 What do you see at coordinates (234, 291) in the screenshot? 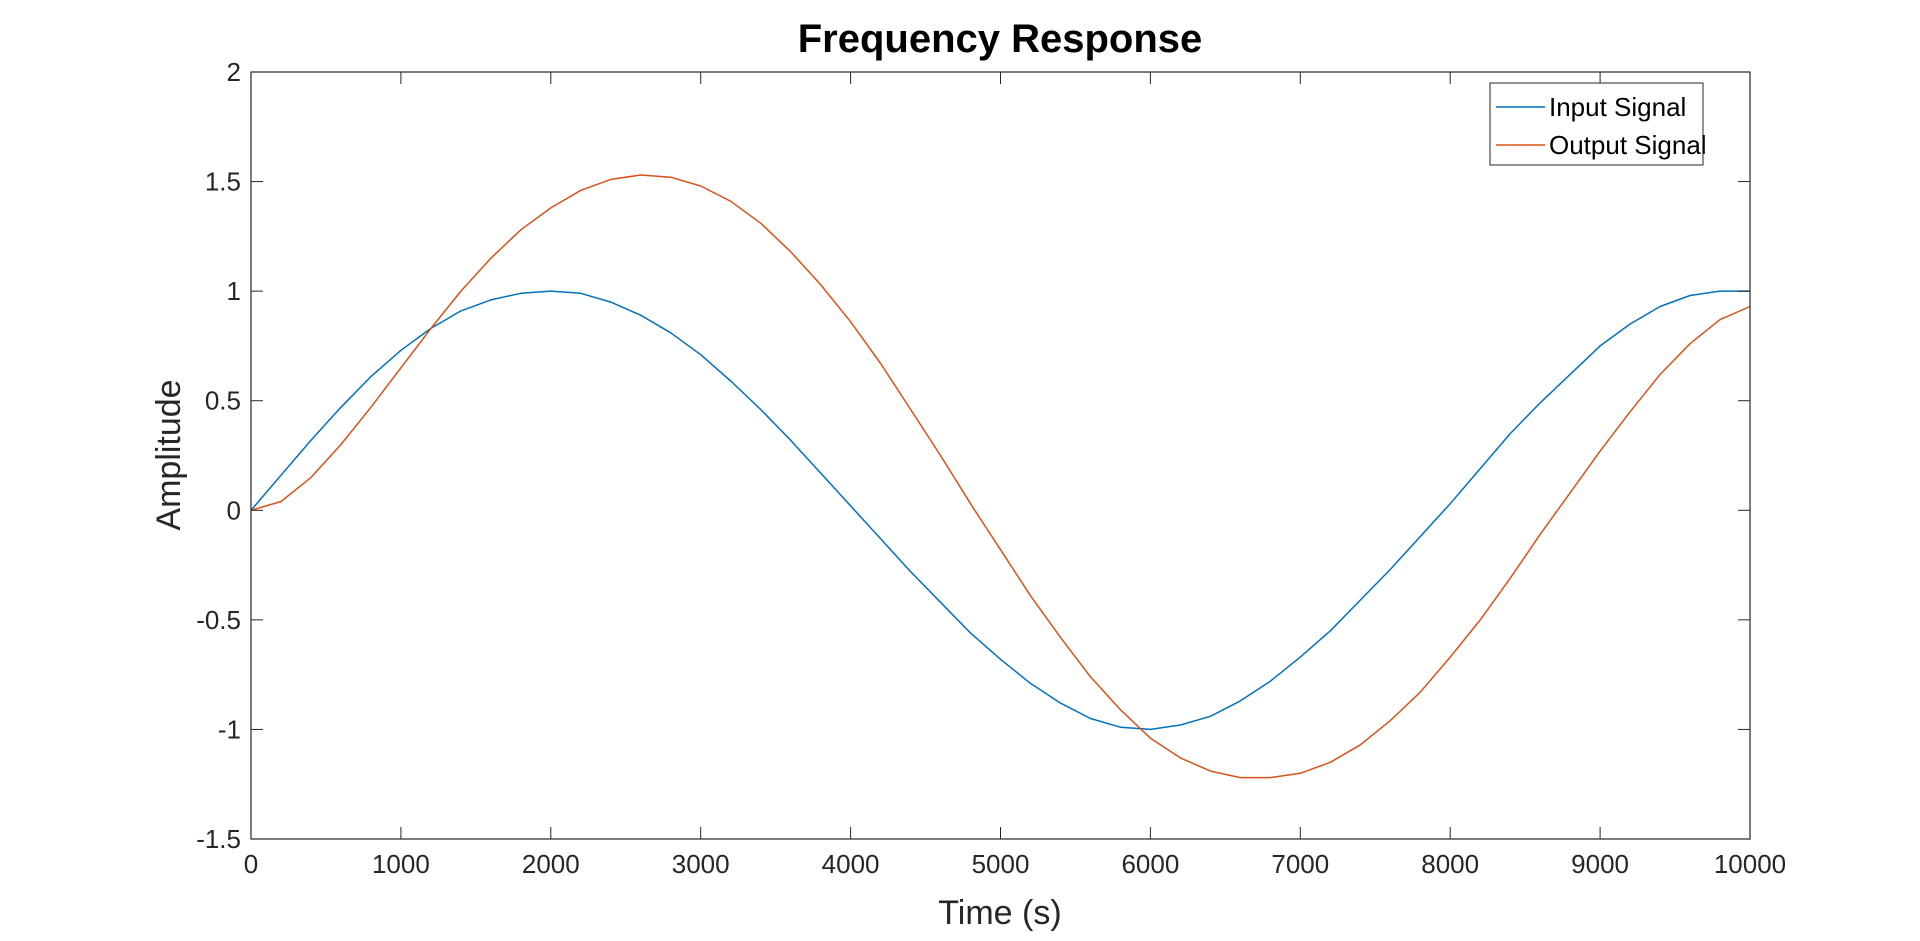
I see `y-tick-label: 1` at bounding box center [234, 291].